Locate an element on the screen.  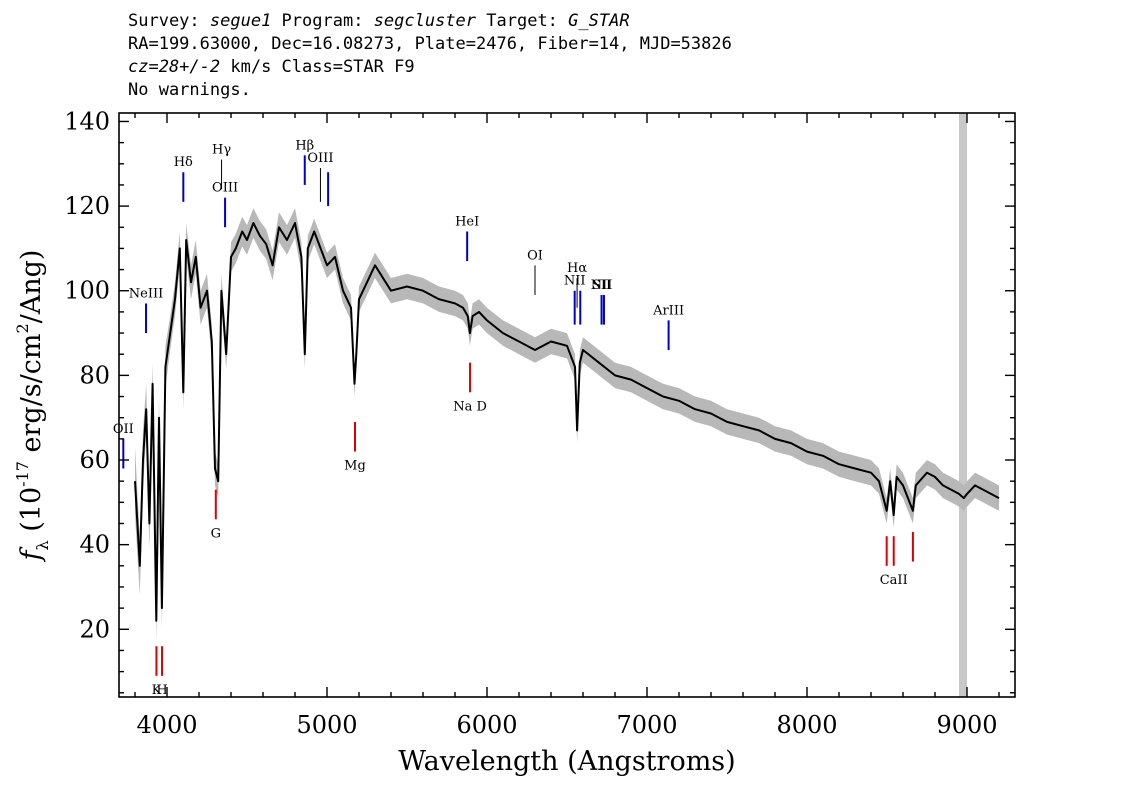
y-tick-label: 60 is located at coordinates (94, 460).